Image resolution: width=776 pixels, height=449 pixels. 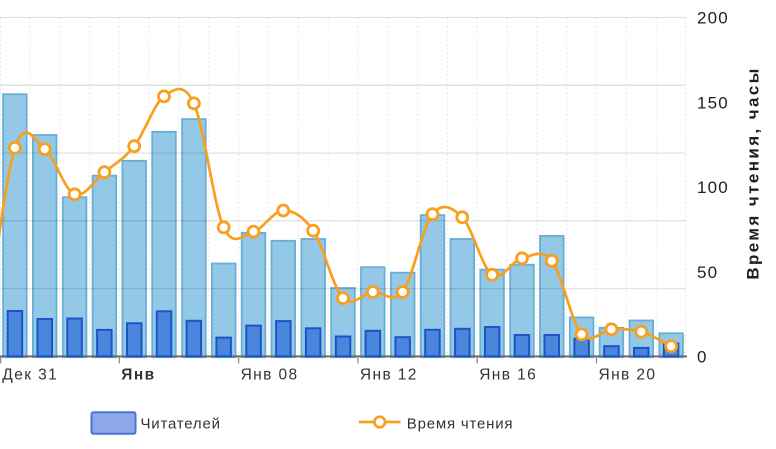 I want to click on svg-text: Янв 12, so click(x=389, y=375).